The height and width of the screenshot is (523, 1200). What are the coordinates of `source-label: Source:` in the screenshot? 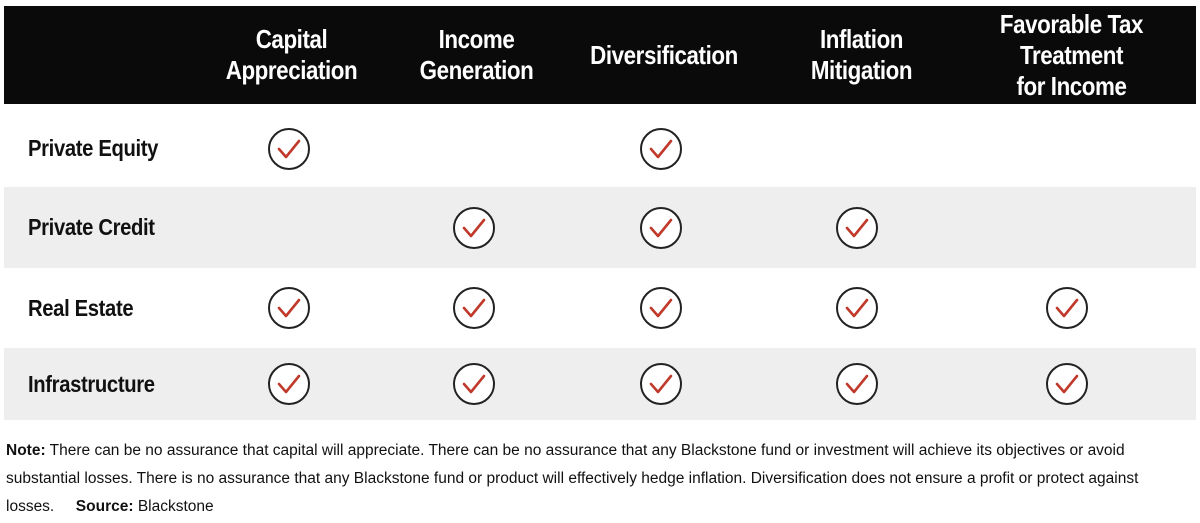 It's located at (104, 506).